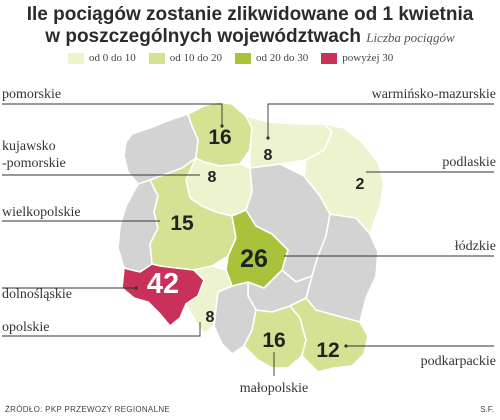 This screenshot has width=500, height=420. Describe the element at coordinates (475, 246) in the screenshot. I see `label-lodzkie: łódzkie` at that location.